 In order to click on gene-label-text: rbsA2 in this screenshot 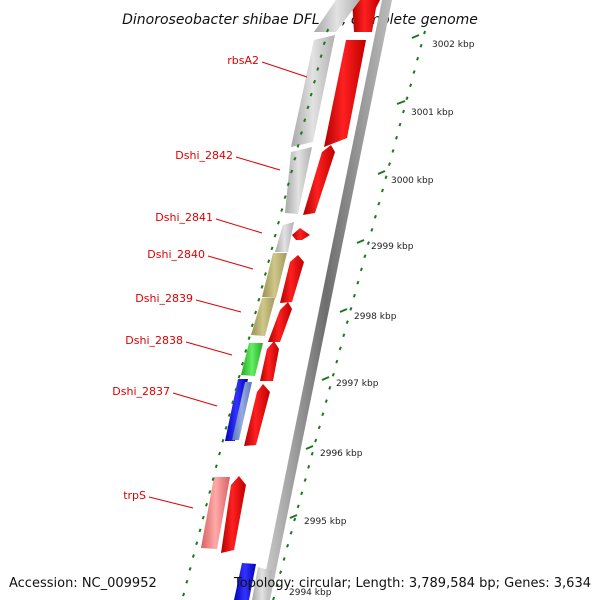, I will do `click(243, 60)`.